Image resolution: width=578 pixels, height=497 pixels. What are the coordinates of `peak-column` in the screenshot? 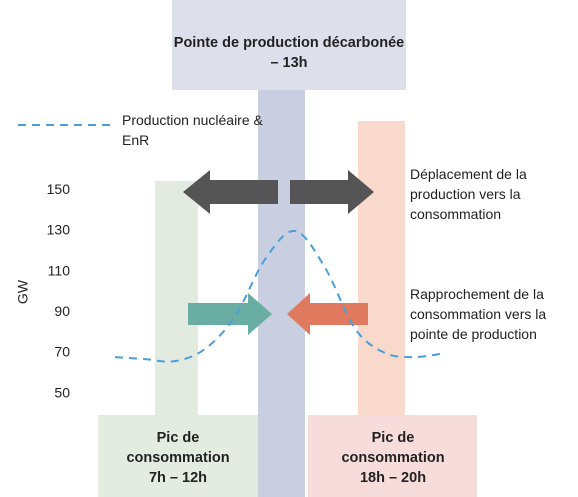 It's located at (281, 293).